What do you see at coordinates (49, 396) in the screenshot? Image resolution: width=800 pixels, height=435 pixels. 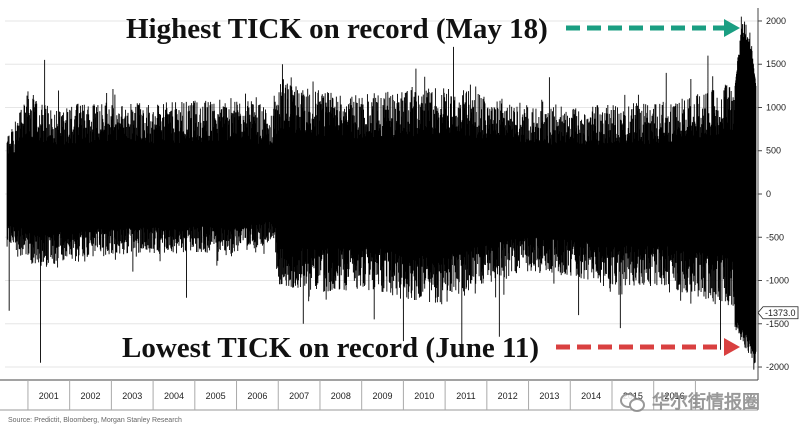 I see `x-tick-label: 2001` at bounding box center [49, 396].